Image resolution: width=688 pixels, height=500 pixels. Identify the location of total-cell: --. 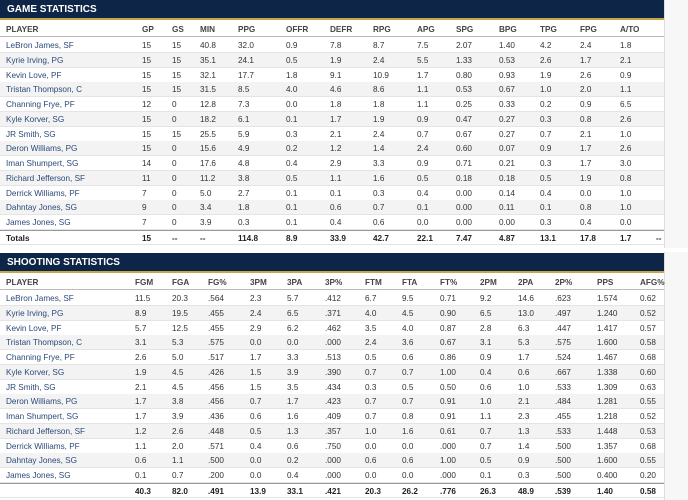
(175, 238).